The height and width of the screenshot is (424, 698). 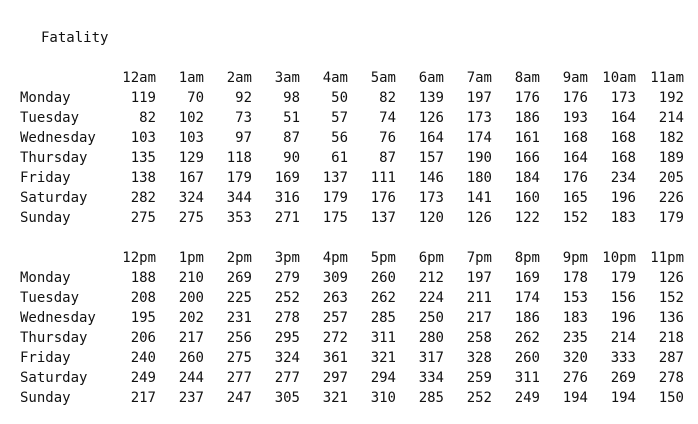 What do you see at coordinates (623, 358) in the screenshot?
I see `fatality-count-cell: 333` at bounding box center [623, 358].